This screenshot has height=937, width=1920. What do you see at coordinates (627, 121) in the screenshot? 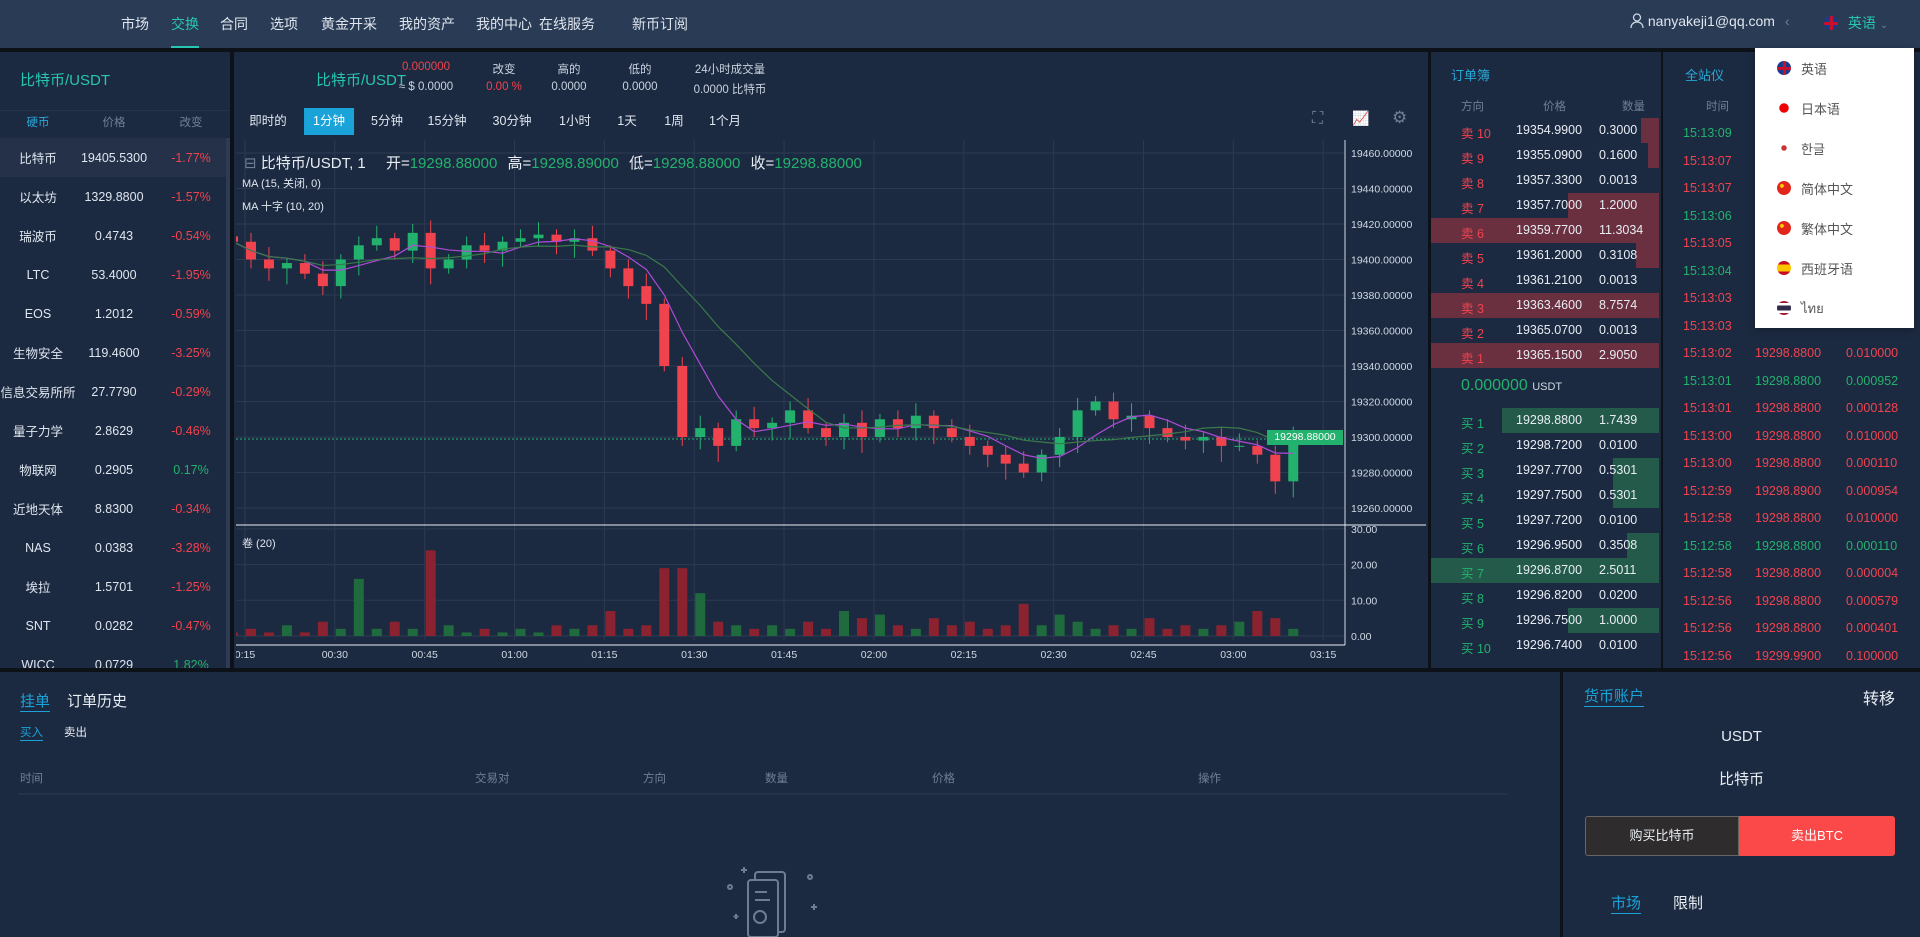
I see `timeframe-button: 1天` at bounding box center [627, 121].